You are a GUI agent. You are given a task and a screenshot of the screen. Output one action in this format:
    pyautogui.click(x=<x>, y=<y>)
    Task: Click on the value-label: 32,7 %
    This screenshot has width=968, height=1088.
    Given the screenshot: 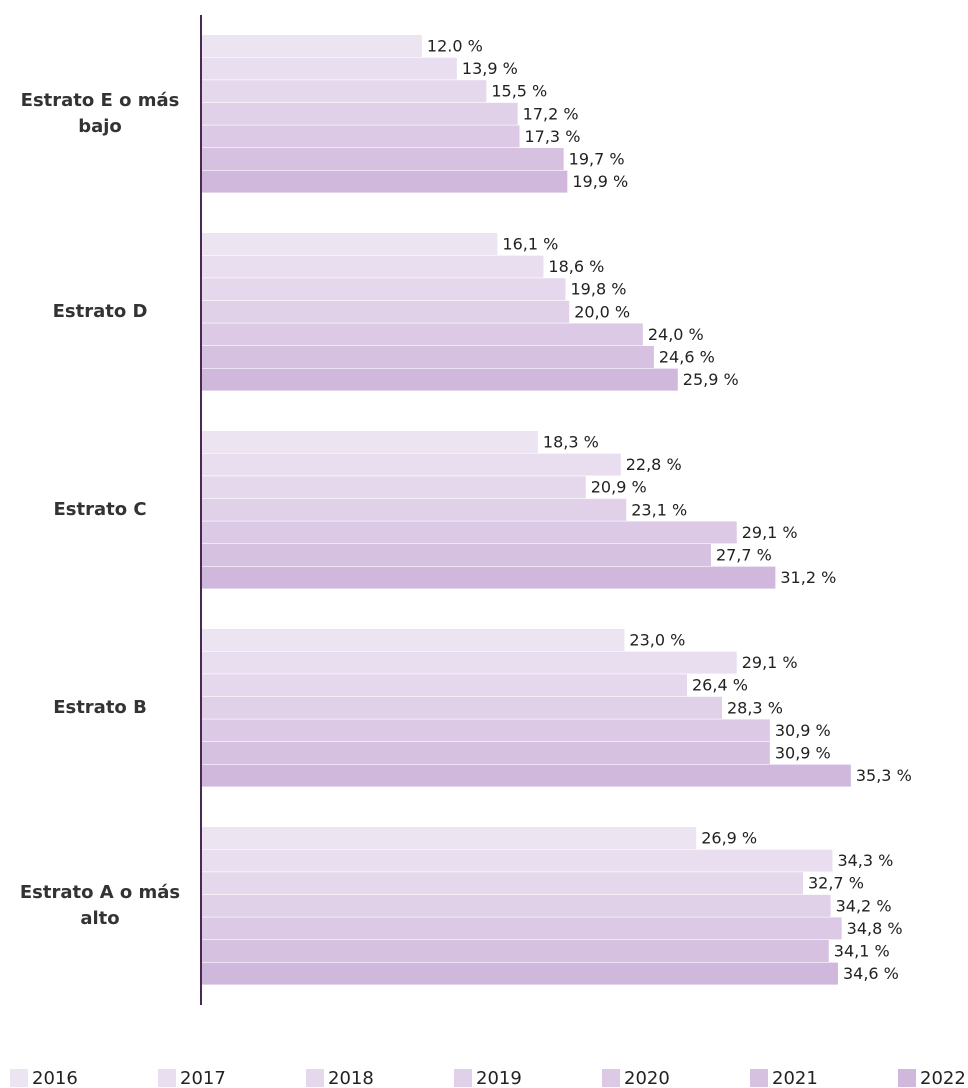 What is the action you would take?
    pyautogui.click(x=836, y=883)
    